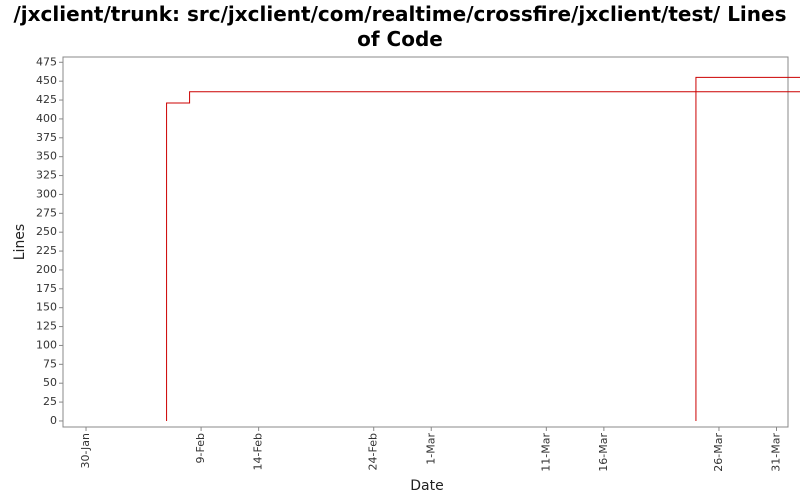 The height and width of the screenshot is (500, 800). Describe the element at coordinates (258, 451) in the screenshot. I see `x-tick-label: 14-Feb` at that location.